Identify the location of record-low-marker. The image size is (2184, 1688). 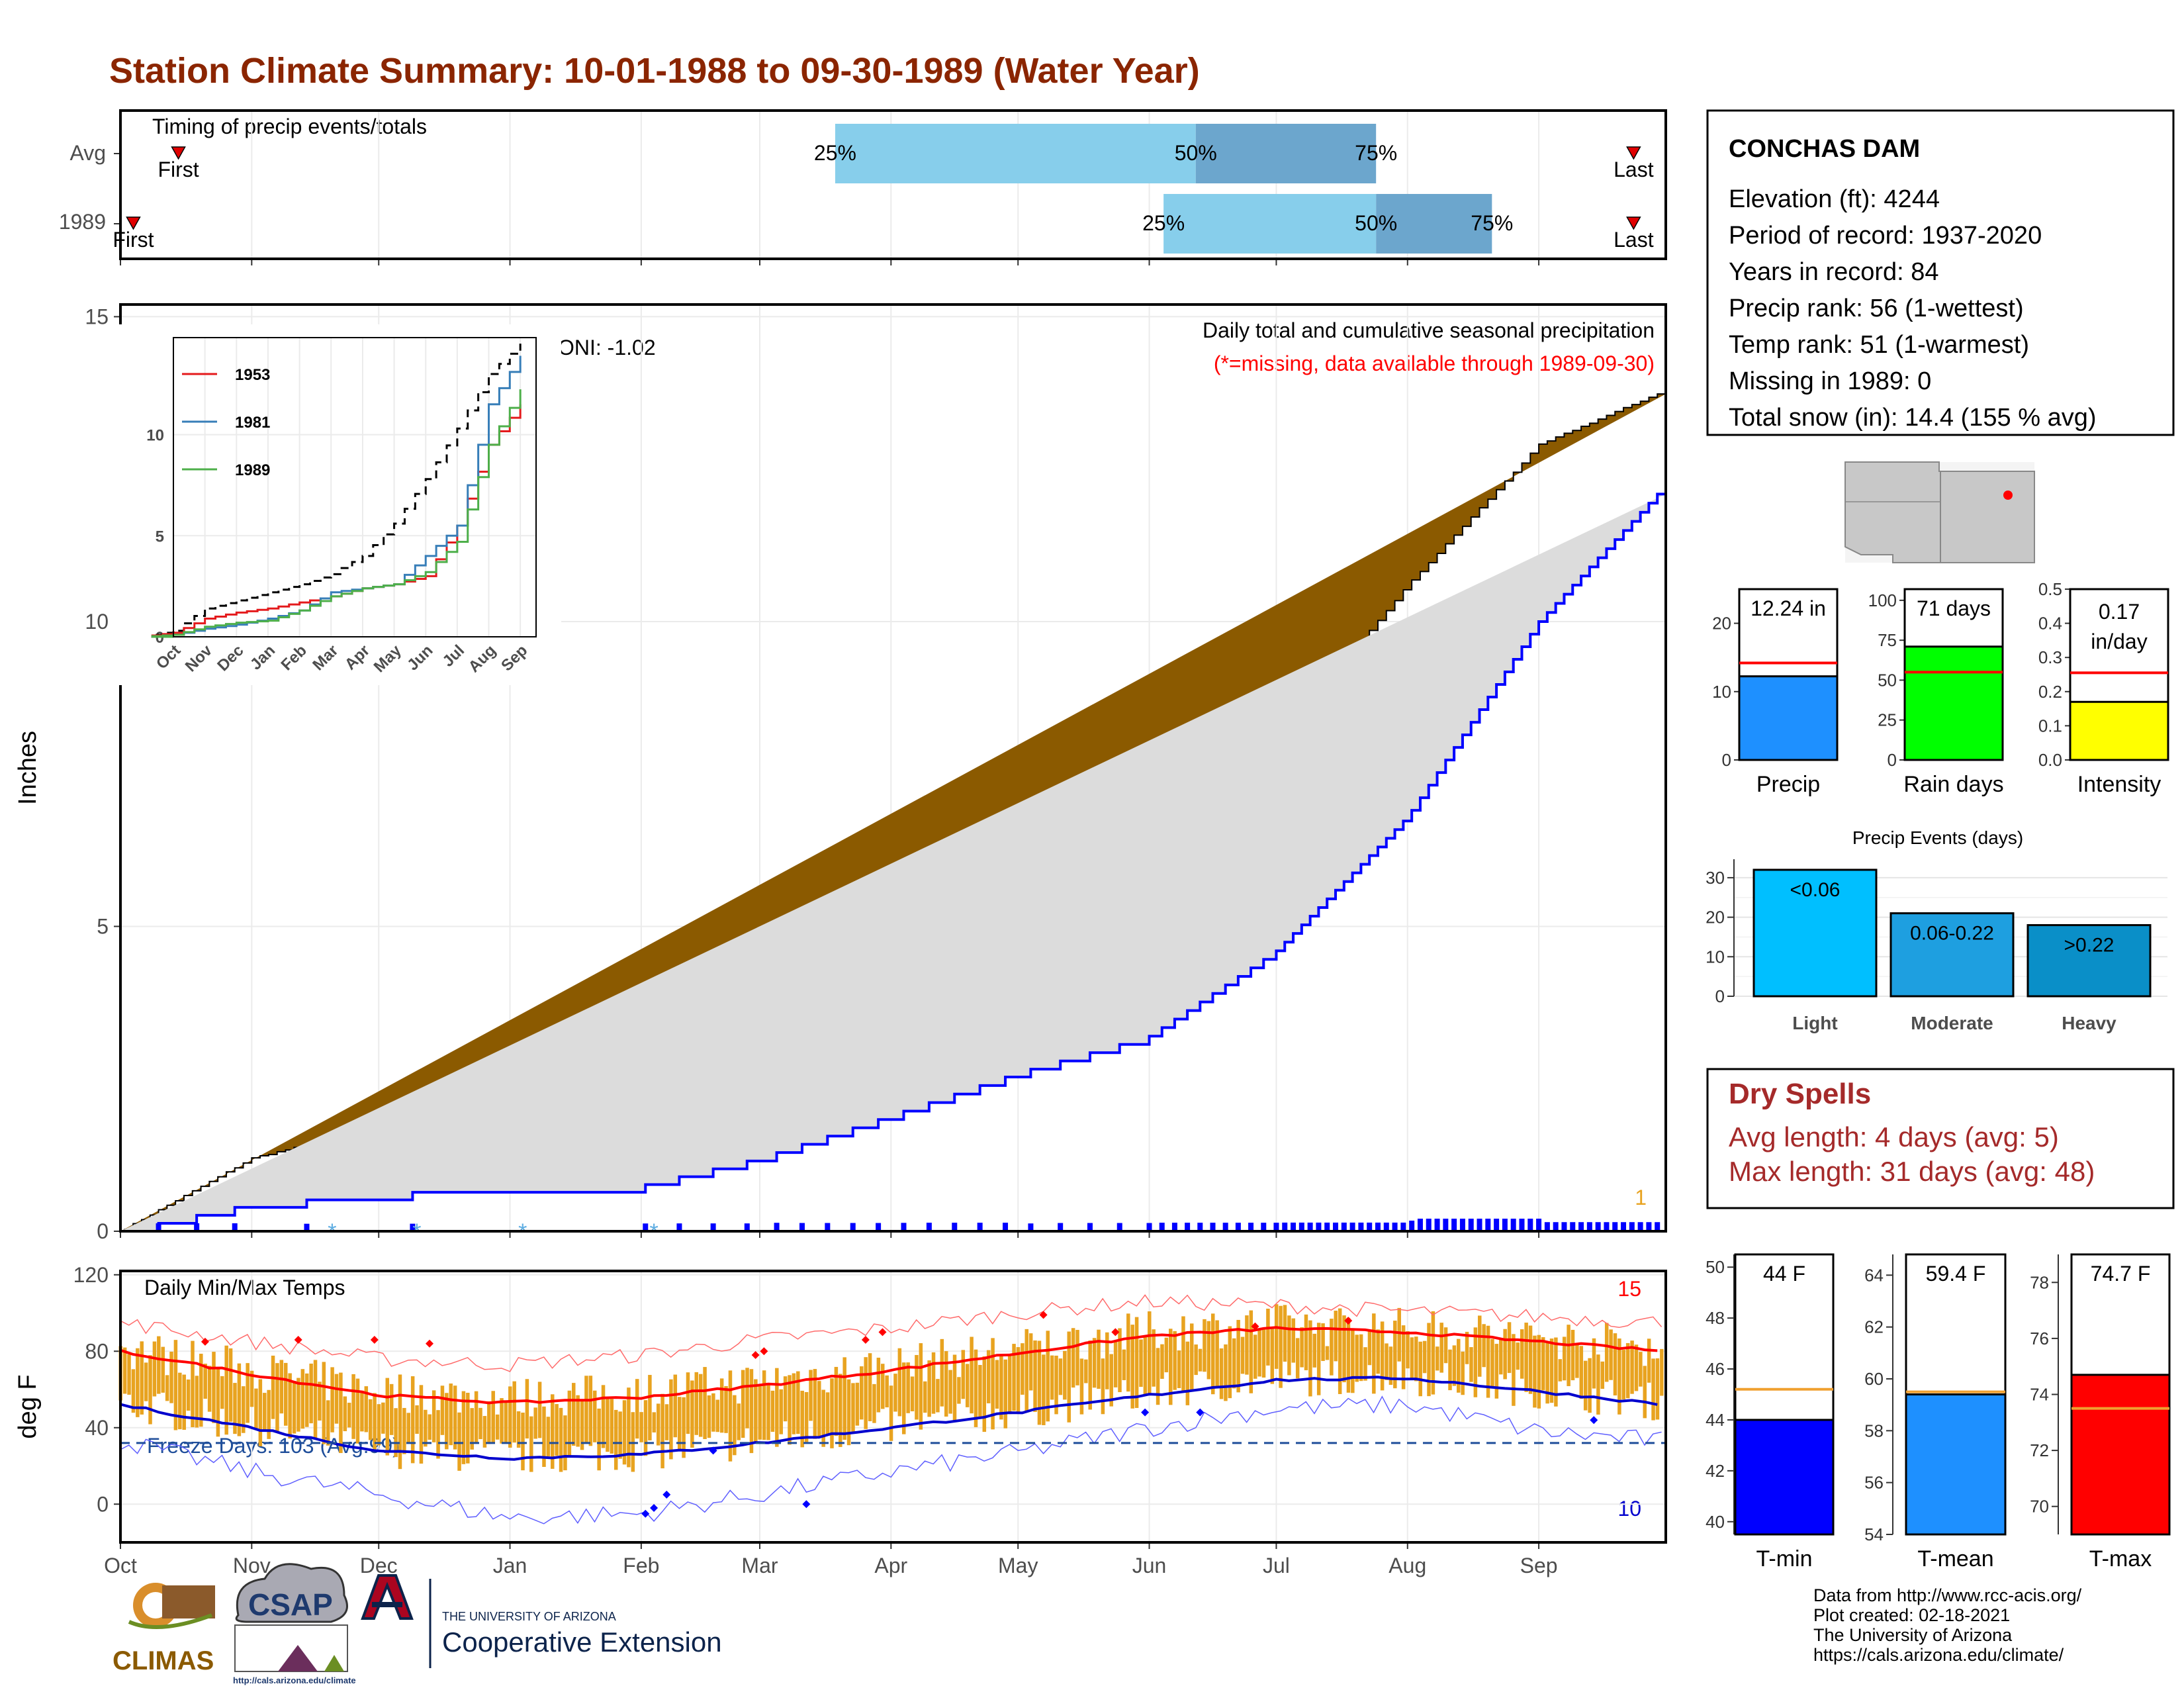
(666, 1495).